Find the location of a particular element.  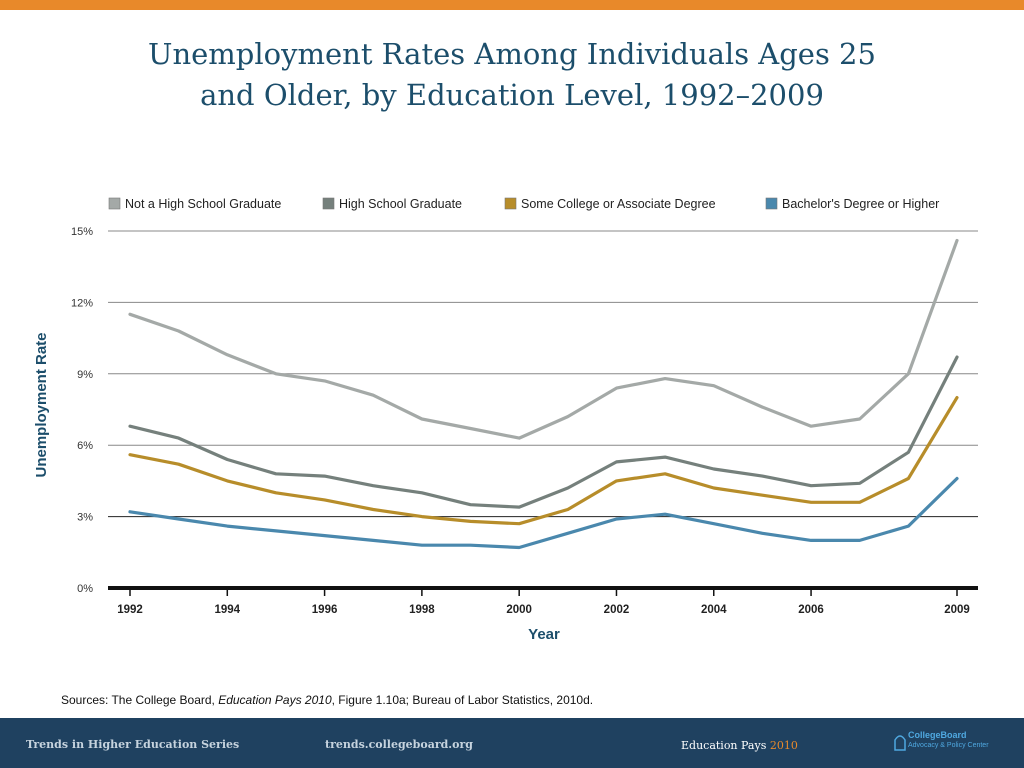

x-tick-label-1998: 1998 is located at coordinates (422, 610).